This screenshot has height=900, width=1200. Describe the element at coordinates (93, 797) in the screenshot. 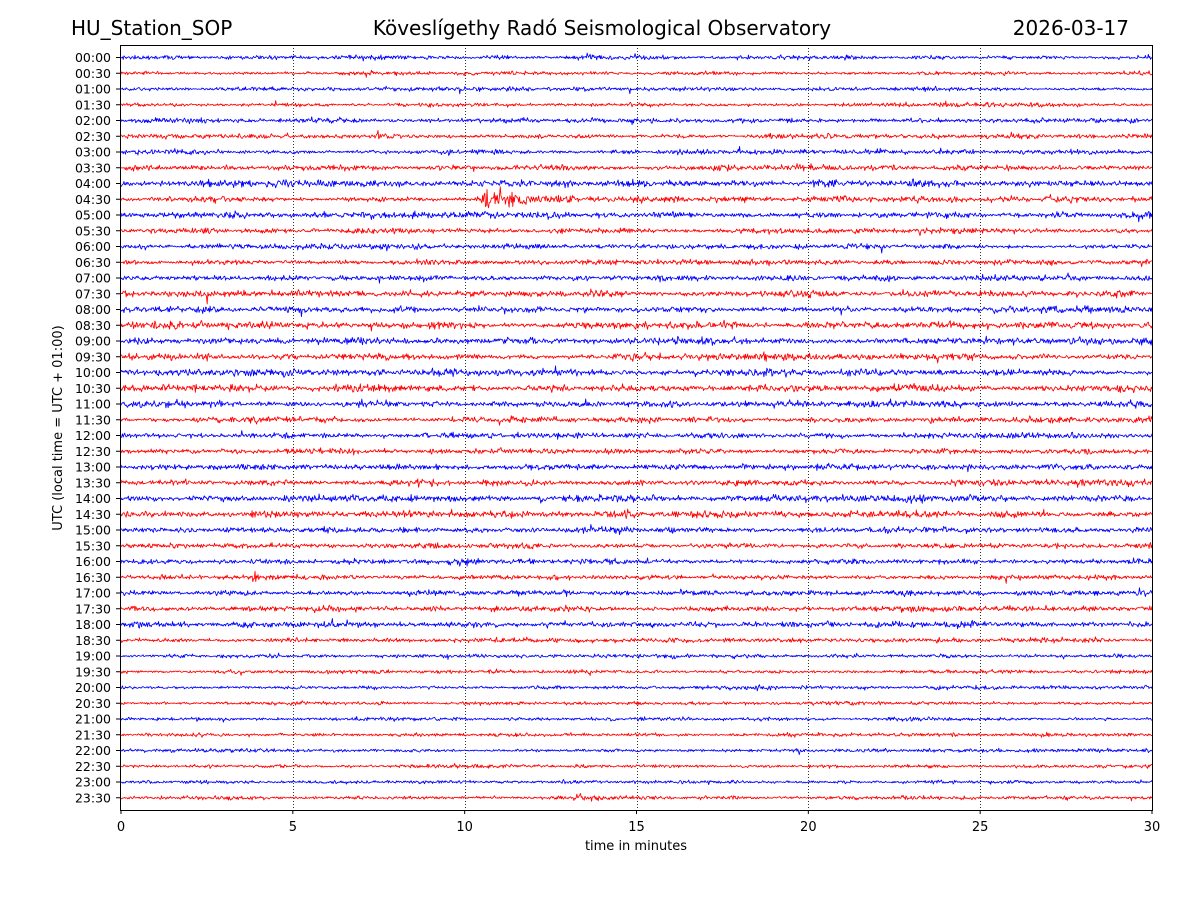

I see `y-tick-label: 23:30` at that location.